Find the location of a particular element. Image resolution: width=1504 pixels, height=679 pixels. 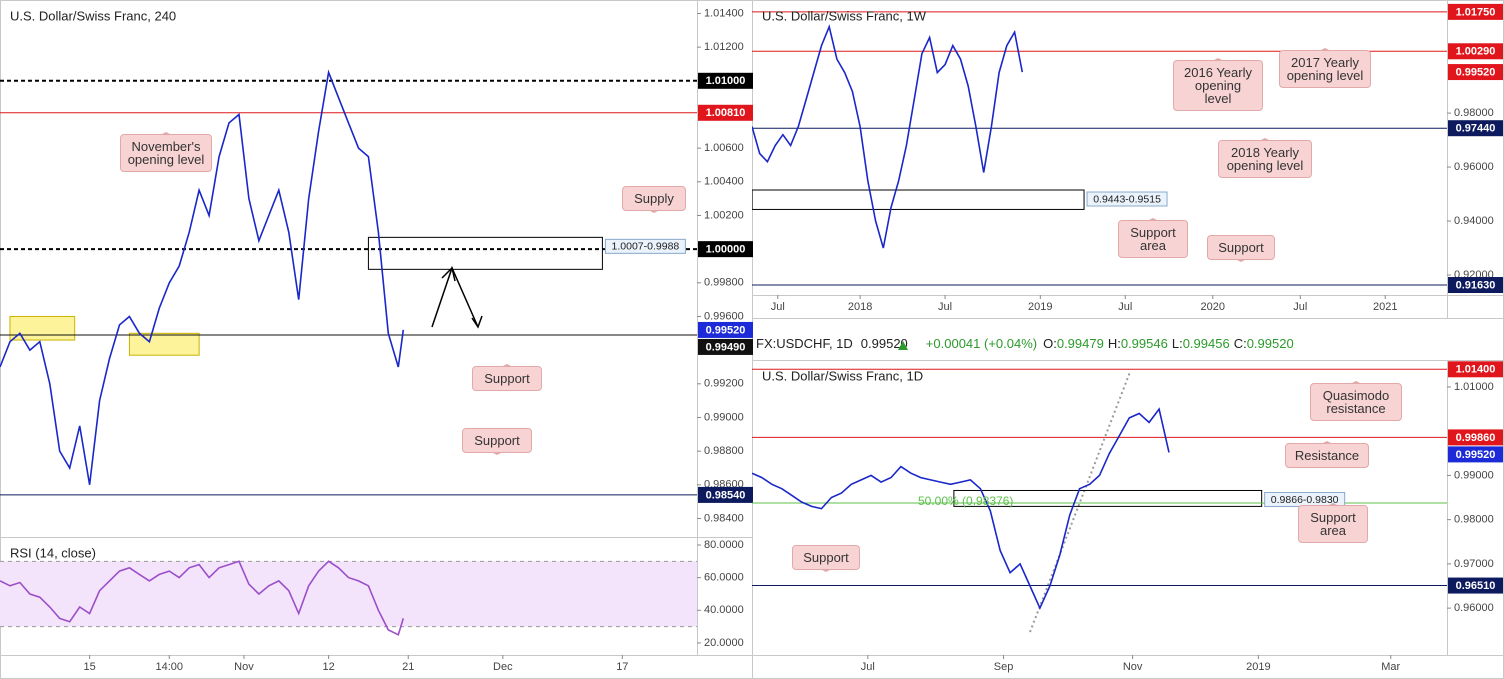

price-tag-label: 0.99860 is located at coordinates (1476, 438).